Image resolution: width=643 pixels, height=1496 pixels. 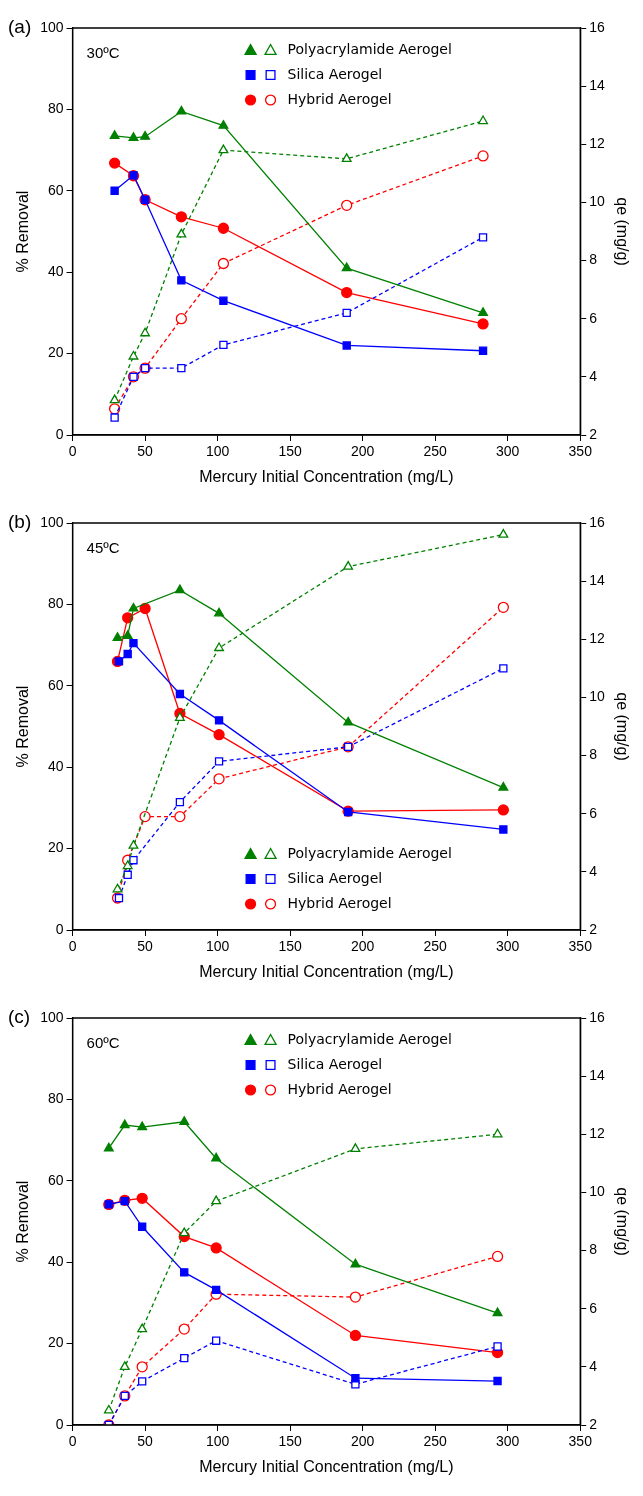 I want to click on chart-title: (b), so click(x=20, y=522).